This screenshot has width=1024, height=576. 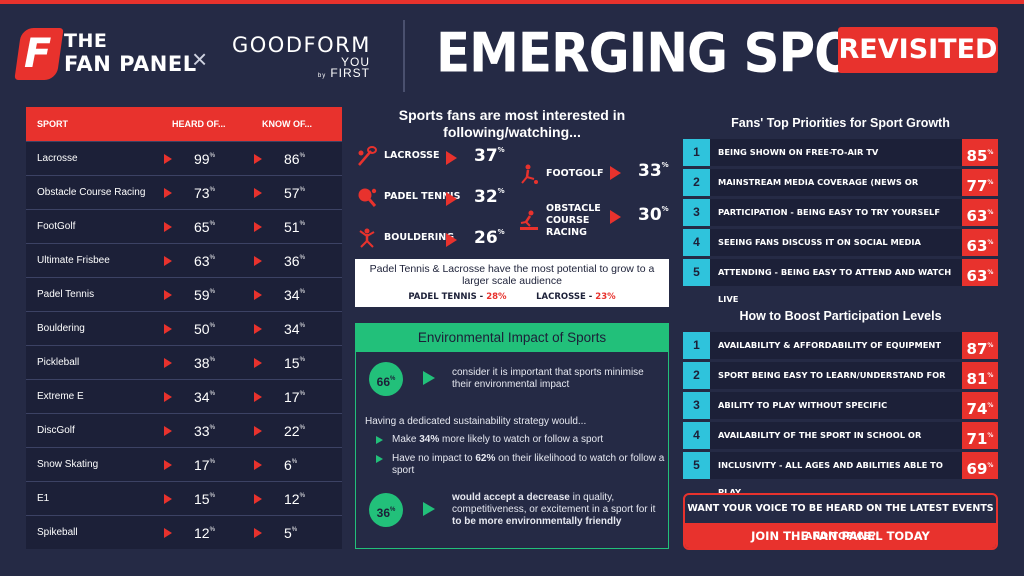 What do you see at coordinates (298, 465) in the screenshot?
I see `know-cell: 6%` at bounding box center [298, 465].